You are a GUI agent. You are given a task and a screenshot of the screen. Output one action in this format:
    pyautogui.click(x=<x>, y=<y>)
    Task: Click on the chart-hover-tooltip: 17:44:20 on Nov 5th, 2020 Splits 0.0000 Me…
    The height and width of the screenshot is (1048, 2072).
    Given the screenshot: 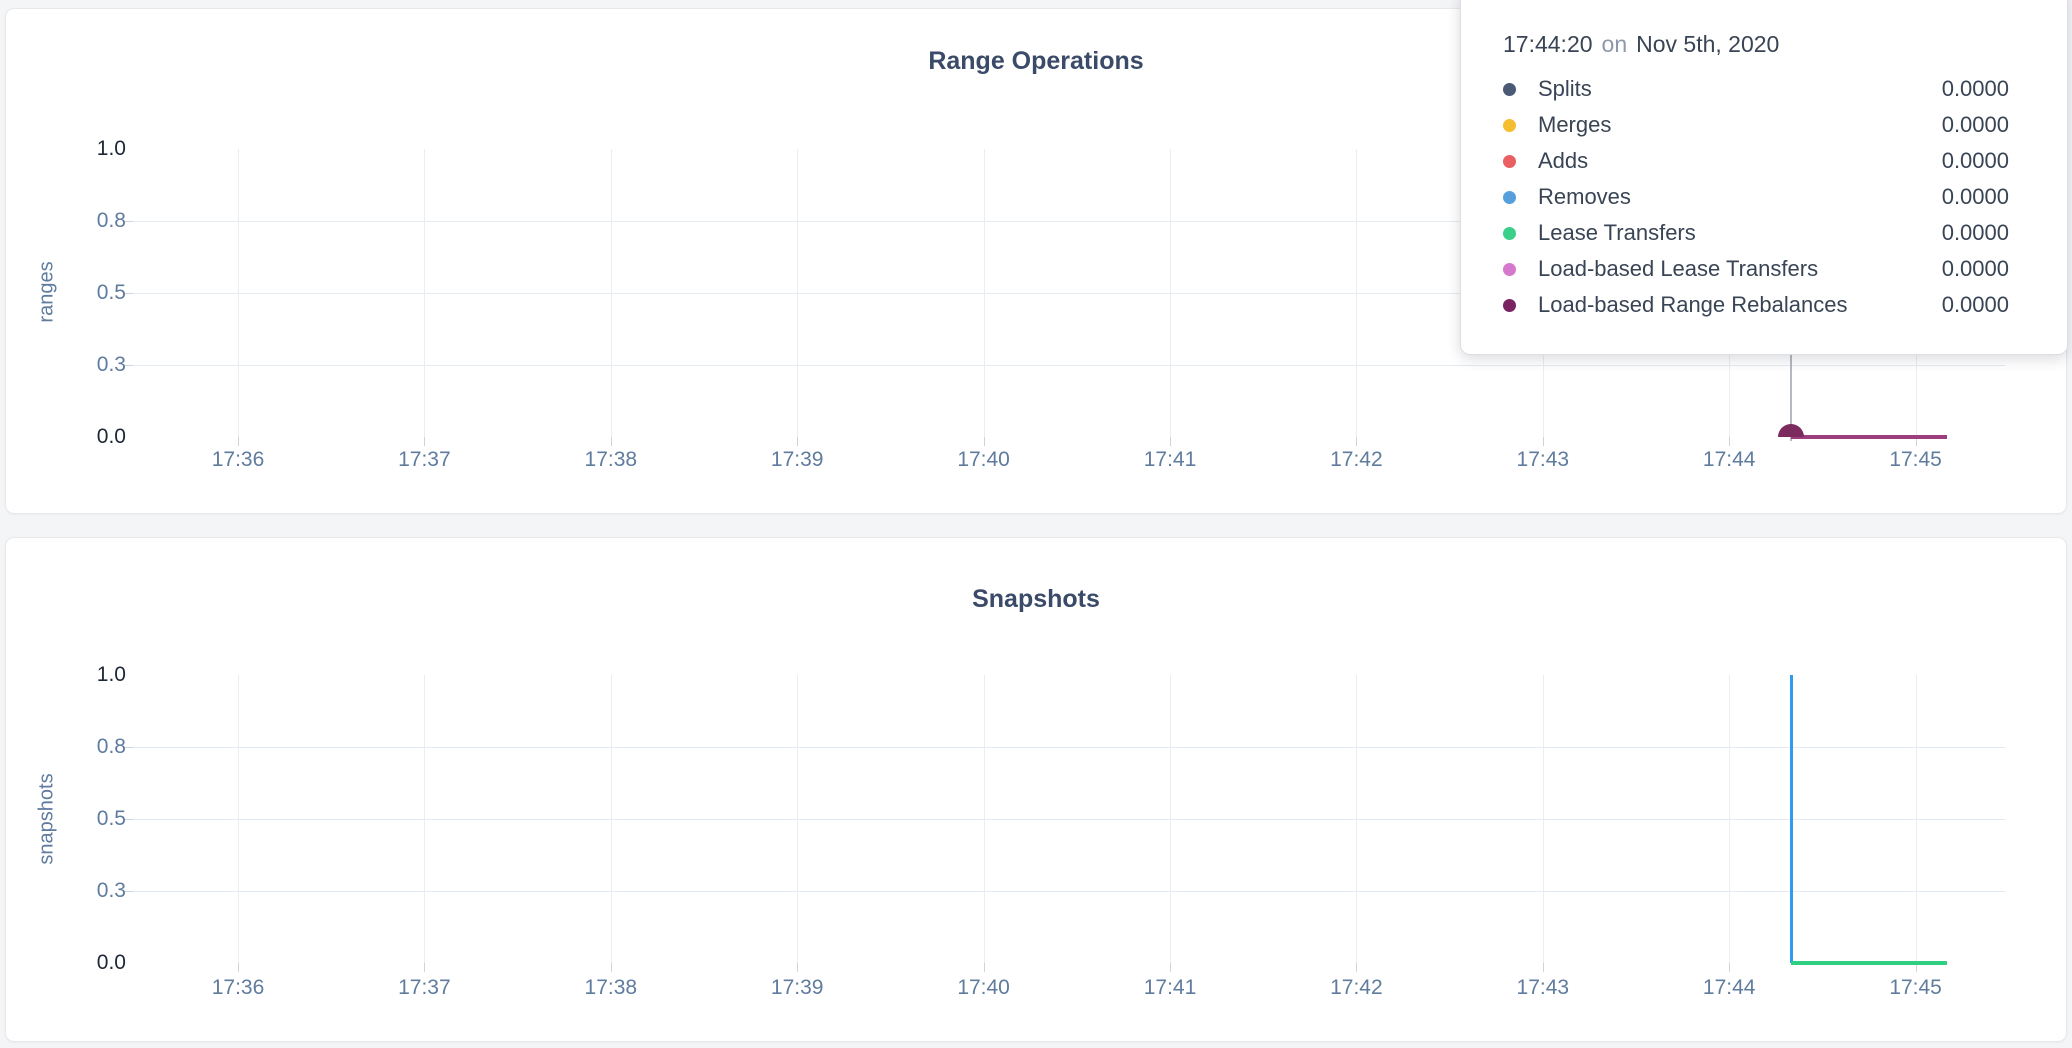 What is the action you would take?
    pyautogui.click(x=1764, y=177)
    